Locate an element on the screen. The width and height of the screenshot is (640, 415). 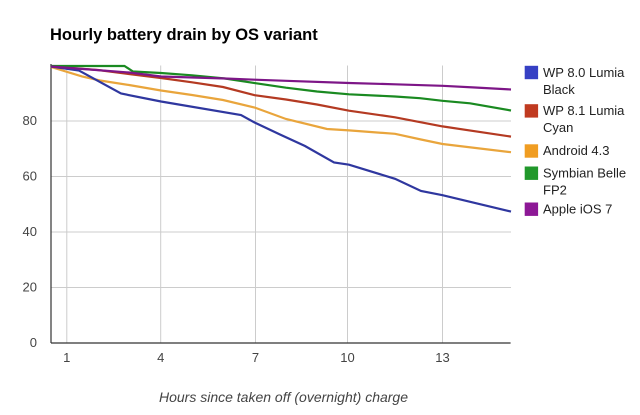
svg-text: 7 is located at coordinates (255, 357).